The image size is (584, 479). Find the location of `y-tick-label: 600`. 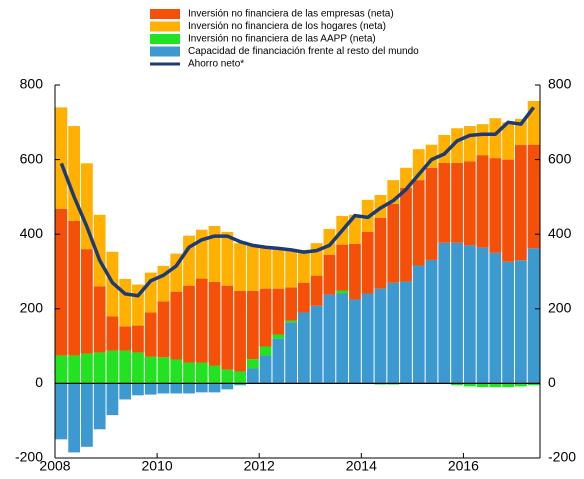

y-tick-label: 600 is located at coordinates (32, 158).